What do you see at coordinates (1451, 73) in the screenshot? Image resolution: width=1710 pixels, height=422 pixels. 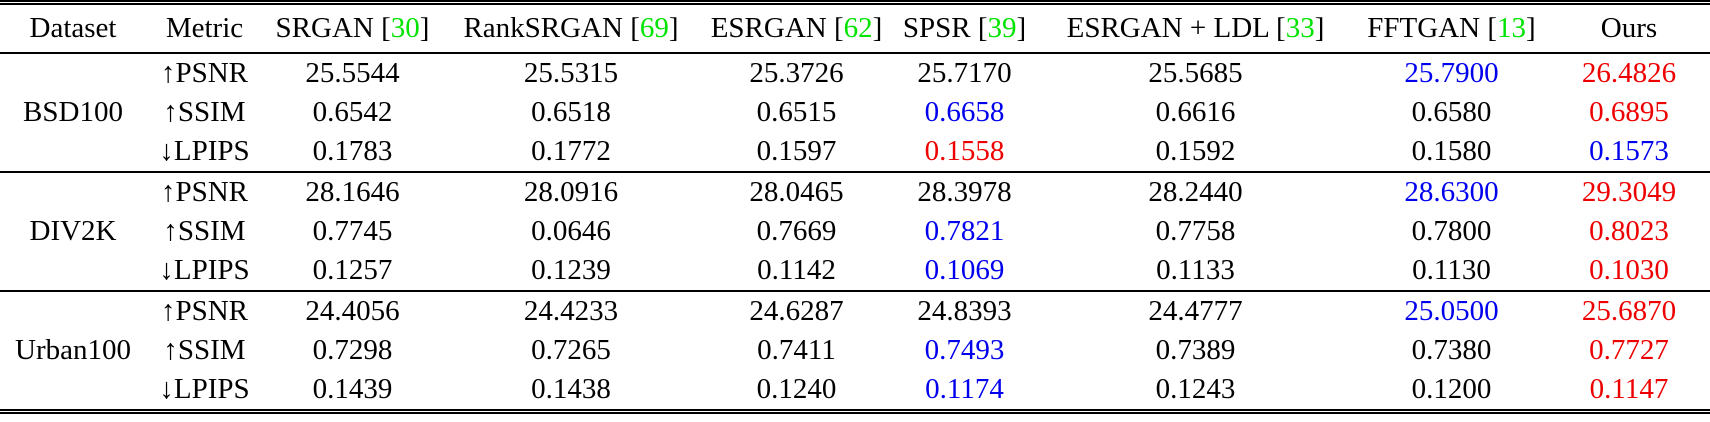 I see `value-cell: 25.7900` at bounding box center [1451, 73].